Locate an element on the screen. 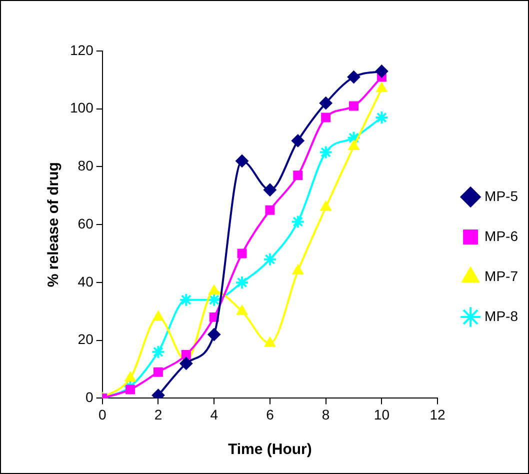  x-tick-label: 0 is located at coordinates (102, 414).